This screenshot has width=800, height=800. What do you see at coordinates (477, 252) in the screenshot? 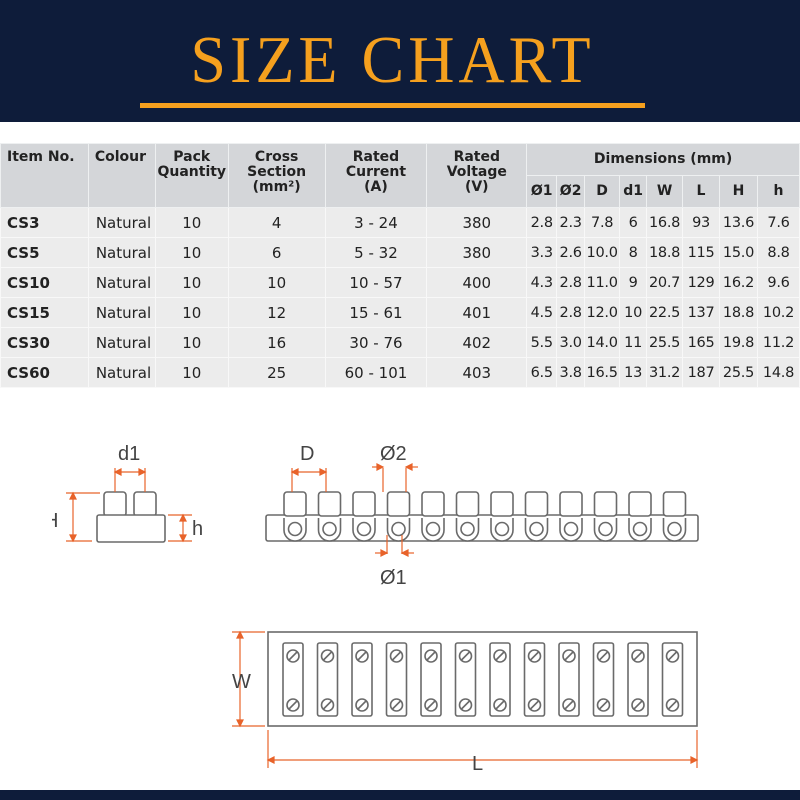
I see `table-cell: 380` at bounding box center [477, 252].